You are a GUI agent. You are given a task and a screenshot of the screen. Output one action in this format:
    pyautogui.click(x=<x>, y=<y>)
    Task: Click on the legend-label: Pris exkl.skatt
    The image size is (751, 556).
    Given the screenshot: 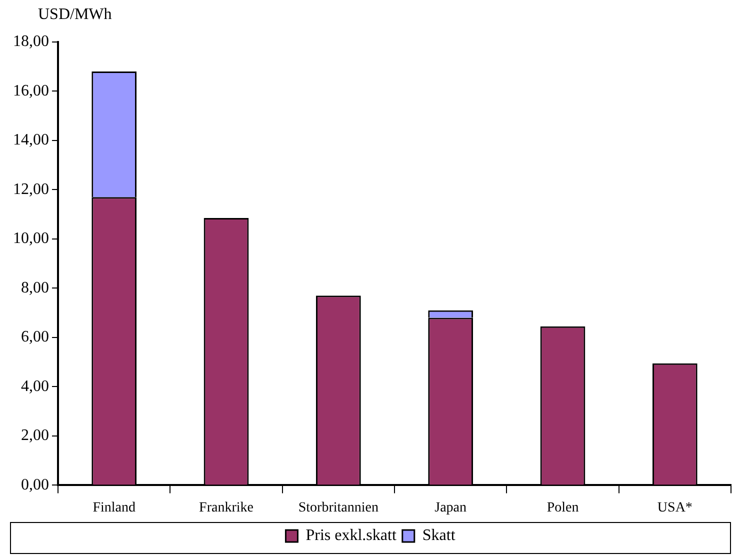 What is the action you would take?
    pyautogui.click(x=351, y=535)
    